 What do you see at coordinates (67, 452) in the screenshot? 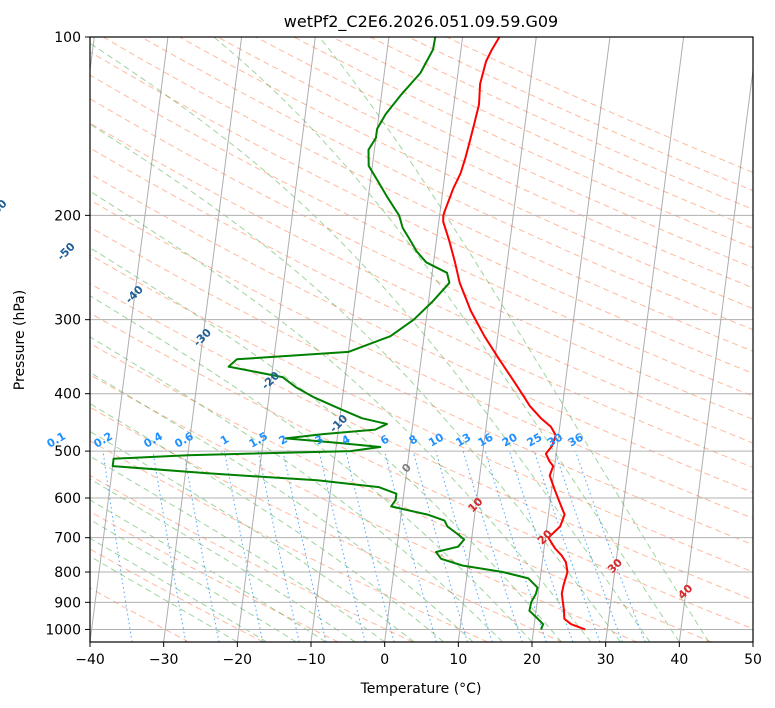
I see `y-tick-label: 500` at bounding box center [67, 452].